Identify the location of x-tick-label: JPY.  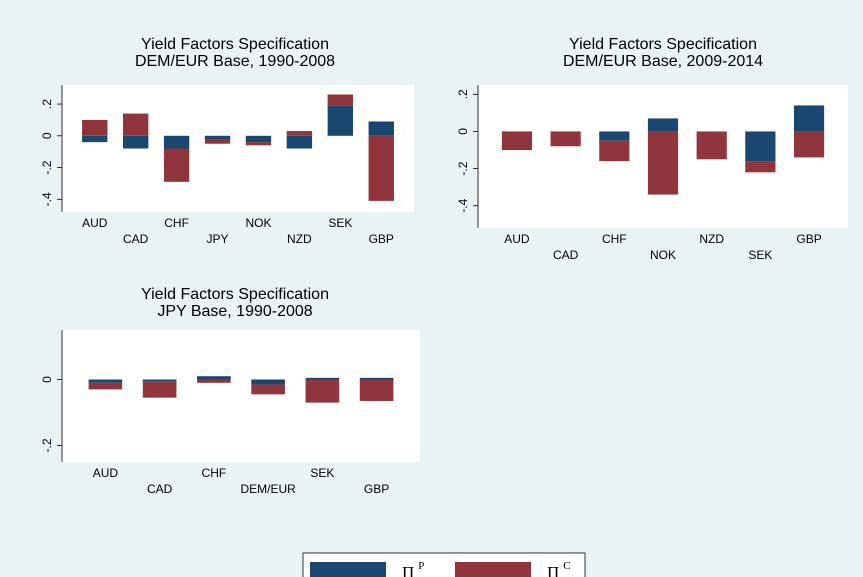
(218, 239).